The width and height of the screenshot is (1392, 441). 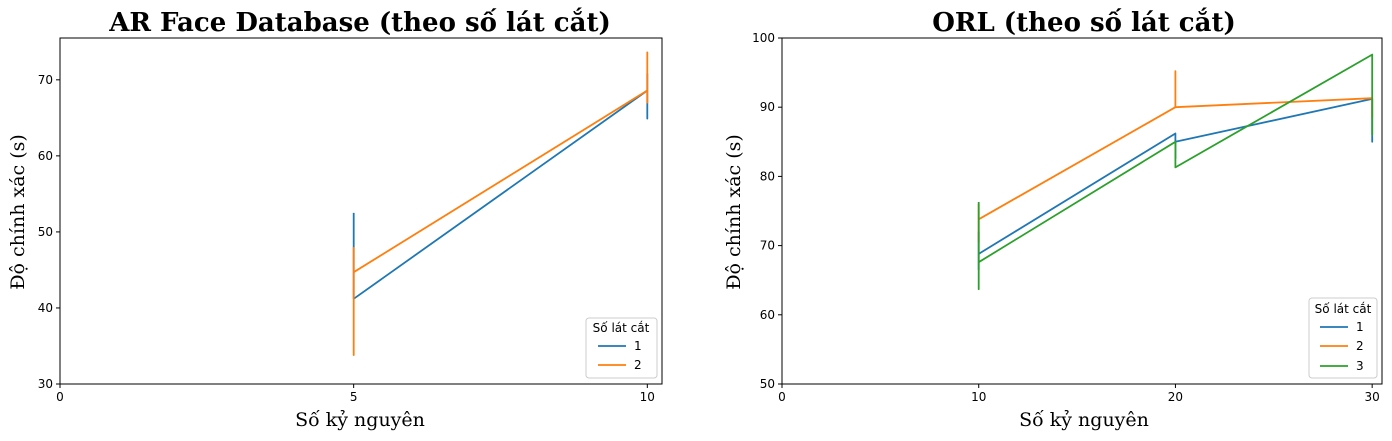 What do you see at coordinates (354, 397) in the screenshot?
I see `x-tick-label: 5` at bounding box center [354, 397].